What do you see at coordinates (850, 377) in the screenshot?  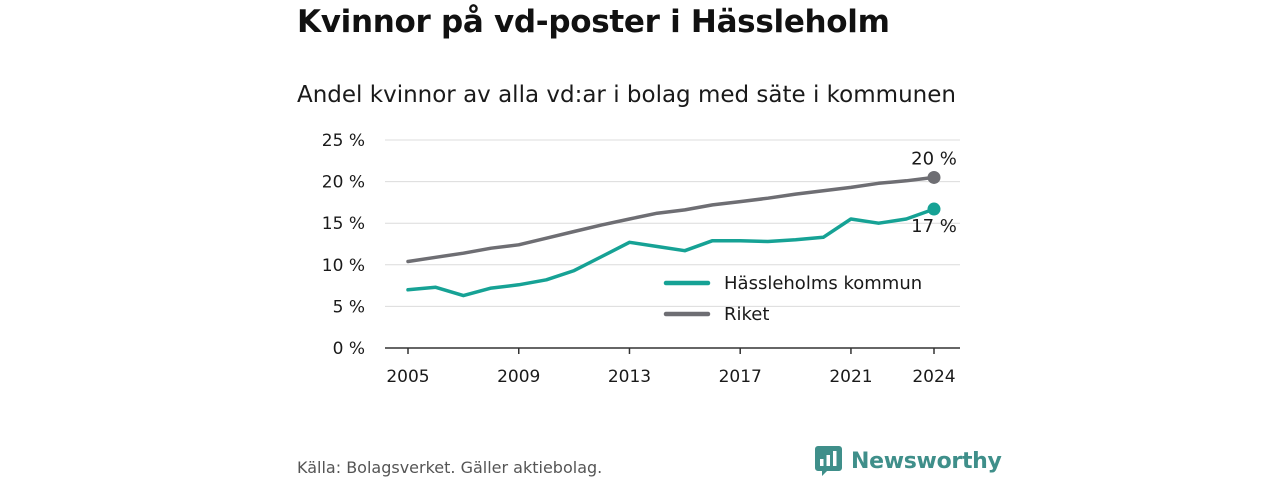 I see `x-tick-label: 2021` at bounding box center [850, 377].